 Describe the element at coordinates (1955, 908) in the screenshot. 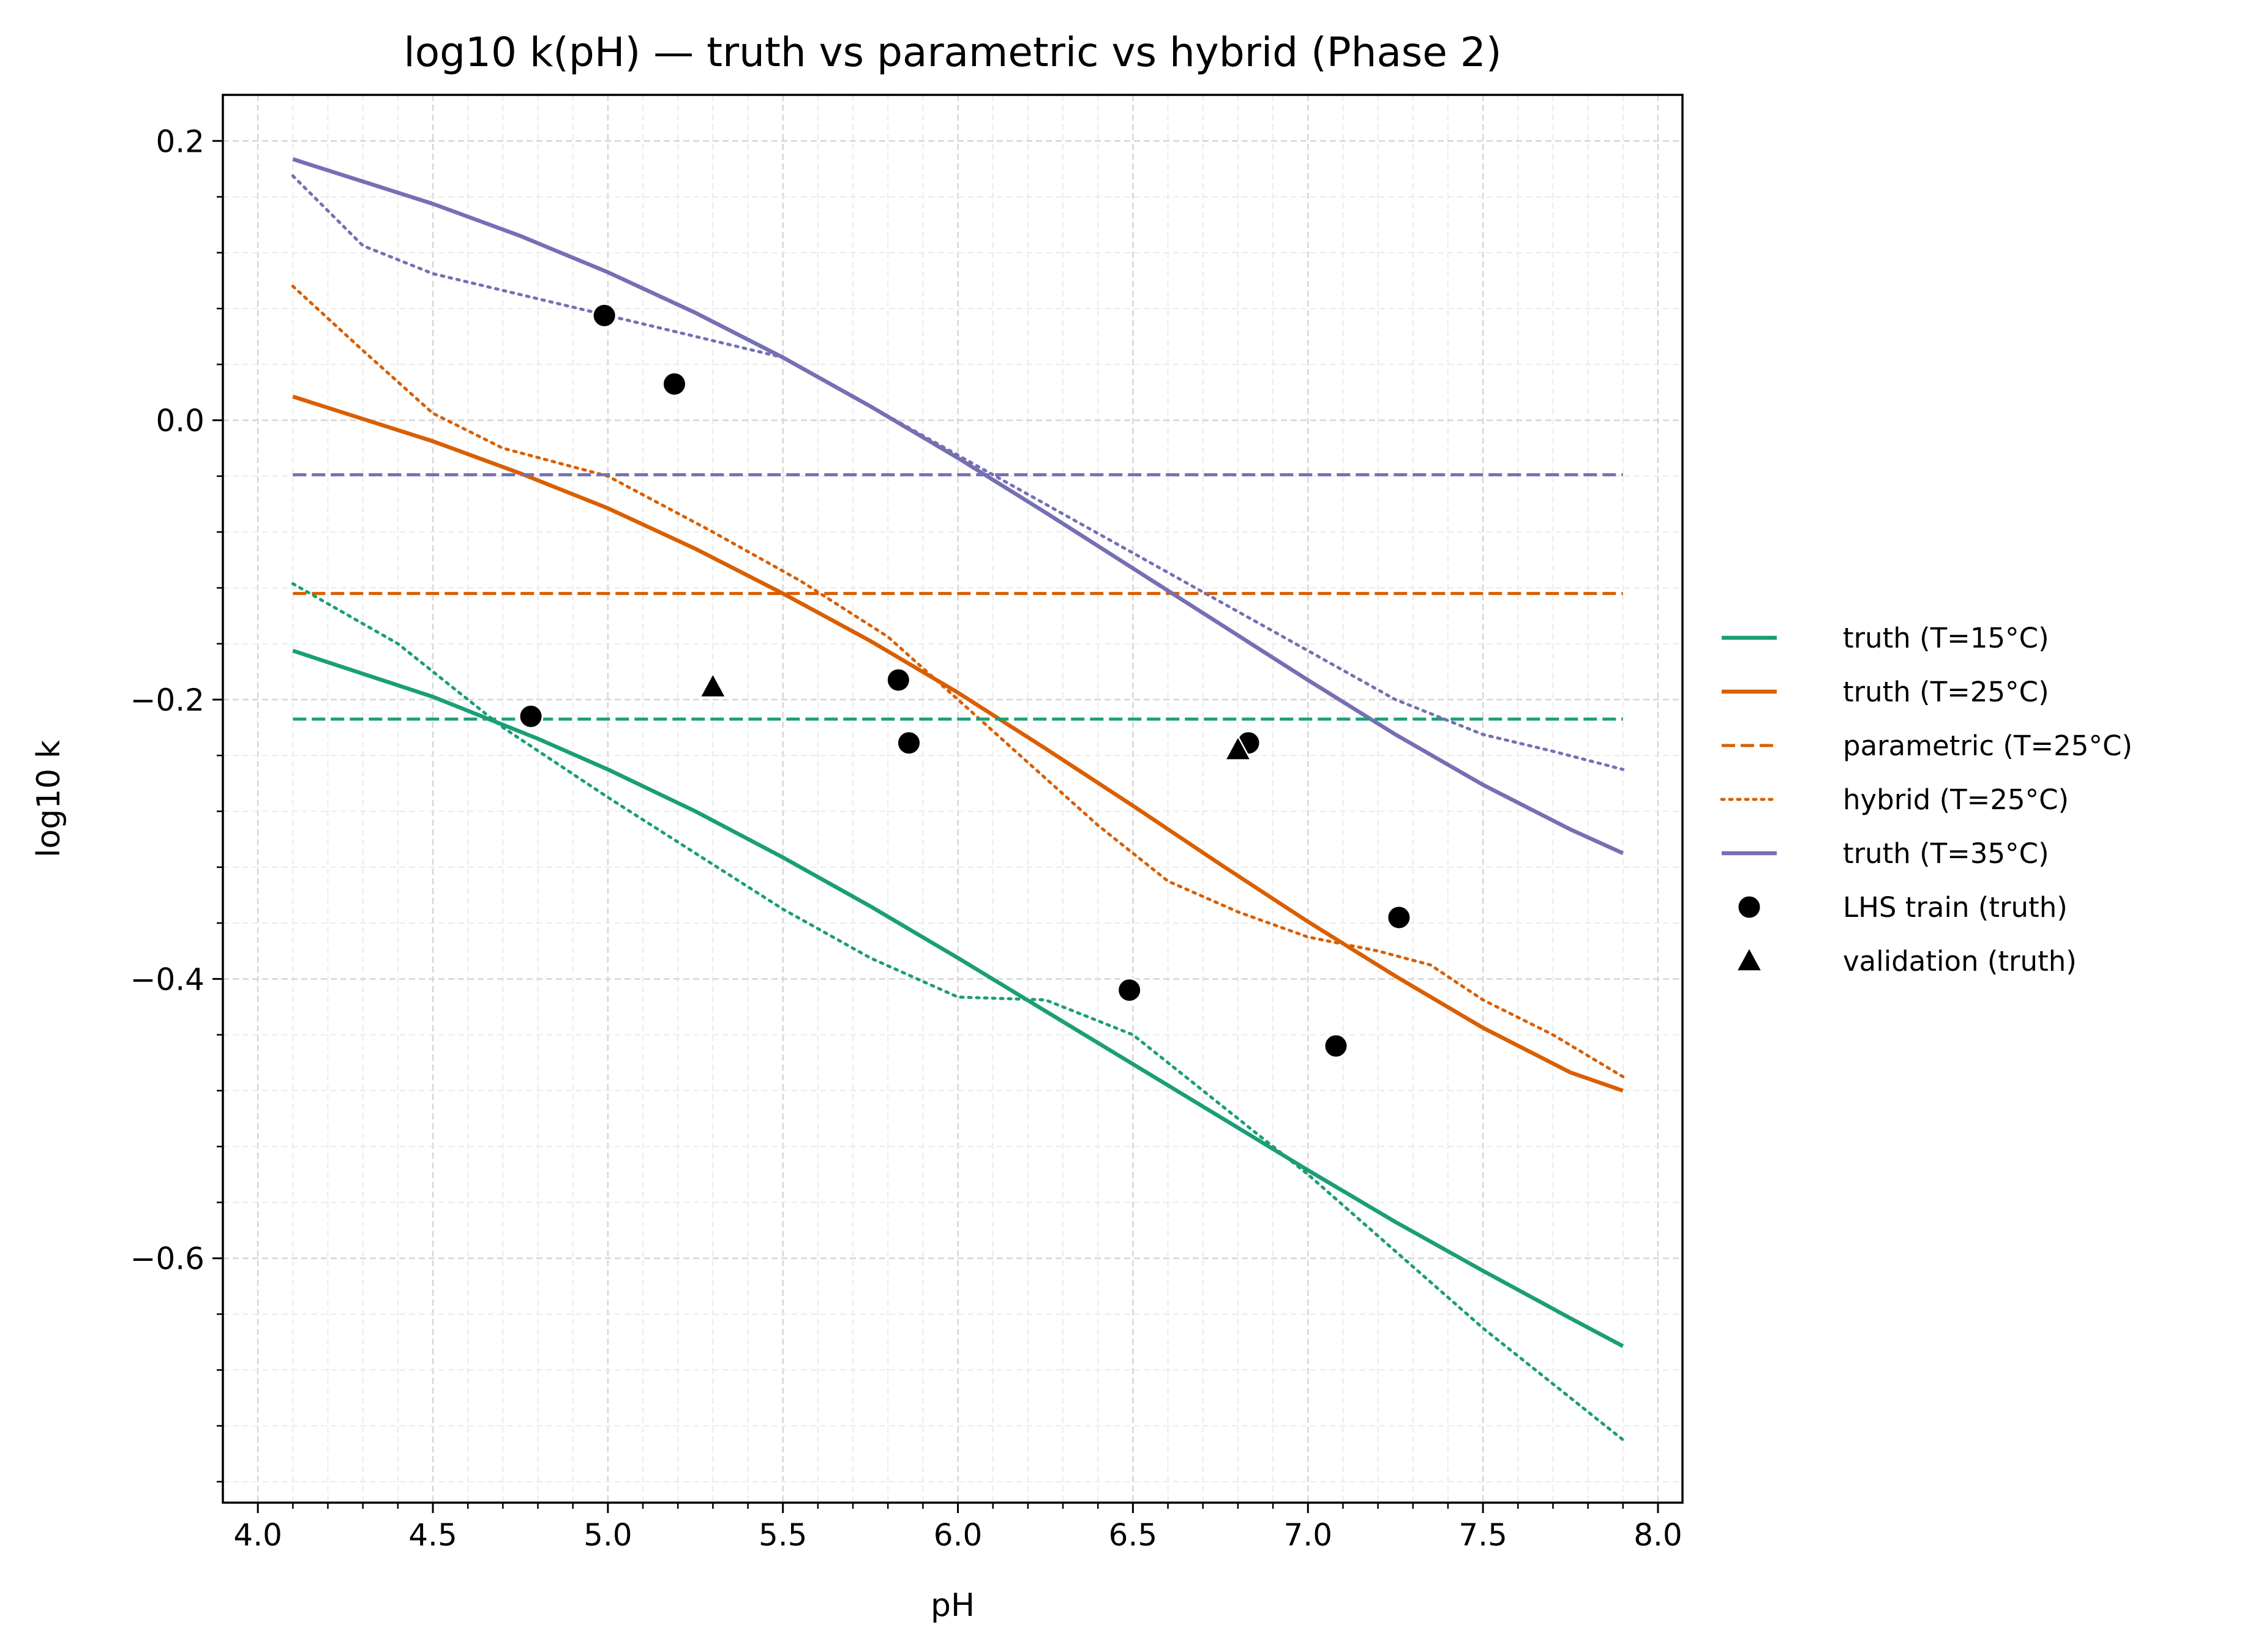

I see `legend-label: LHS train (truth)` at that location.